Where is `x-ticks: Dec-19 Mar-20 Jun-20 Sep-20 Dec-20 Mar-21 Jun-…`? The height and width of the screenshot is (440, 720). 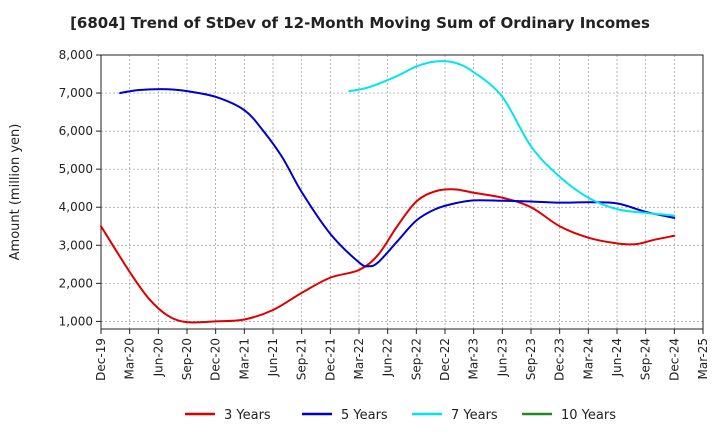 x-ticks: Dec-19 Mar-20 Jun-20 Sep-20 Dec-20 Mar-21 Jun-… is located at coordinates (402, 355).